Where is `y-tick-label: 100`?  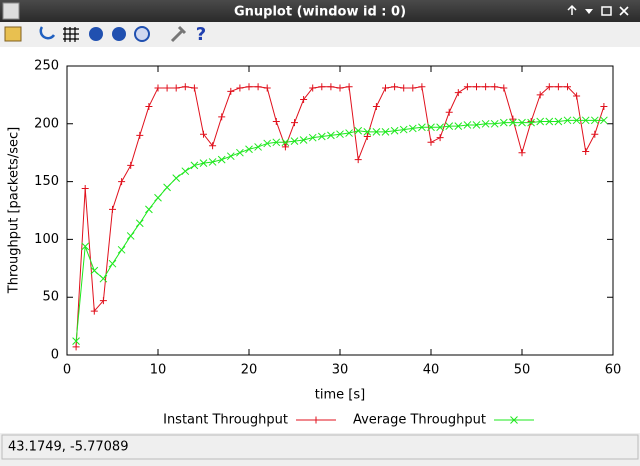 y-tick-label: 100 is located at coordinates (46, 239).